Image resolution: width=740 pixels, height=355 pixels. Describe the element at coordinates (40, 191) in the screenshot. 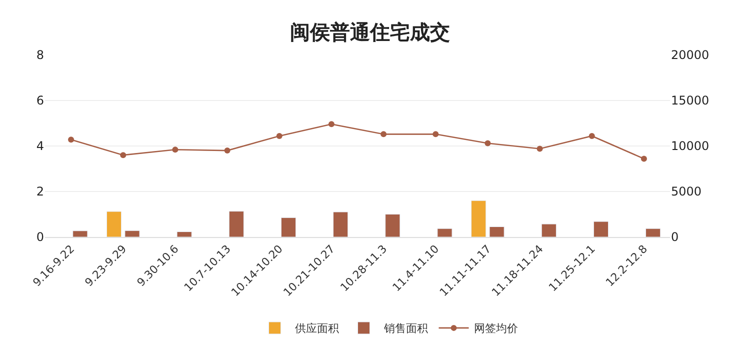

I see `y-tick-label: 2` at that location.